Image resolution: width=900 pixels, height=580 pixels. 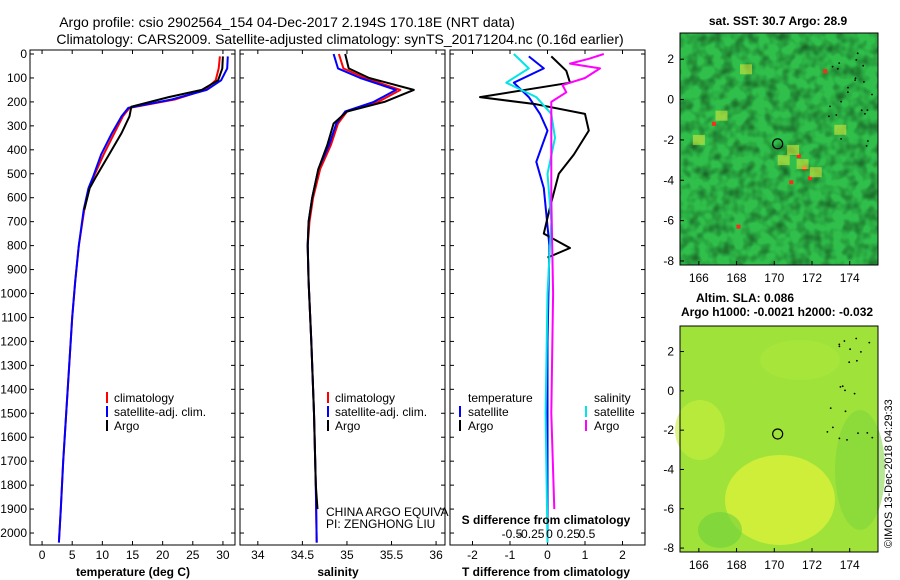 I want to click on legend-salinity-argo: Argo, so click(x=607, y=426).